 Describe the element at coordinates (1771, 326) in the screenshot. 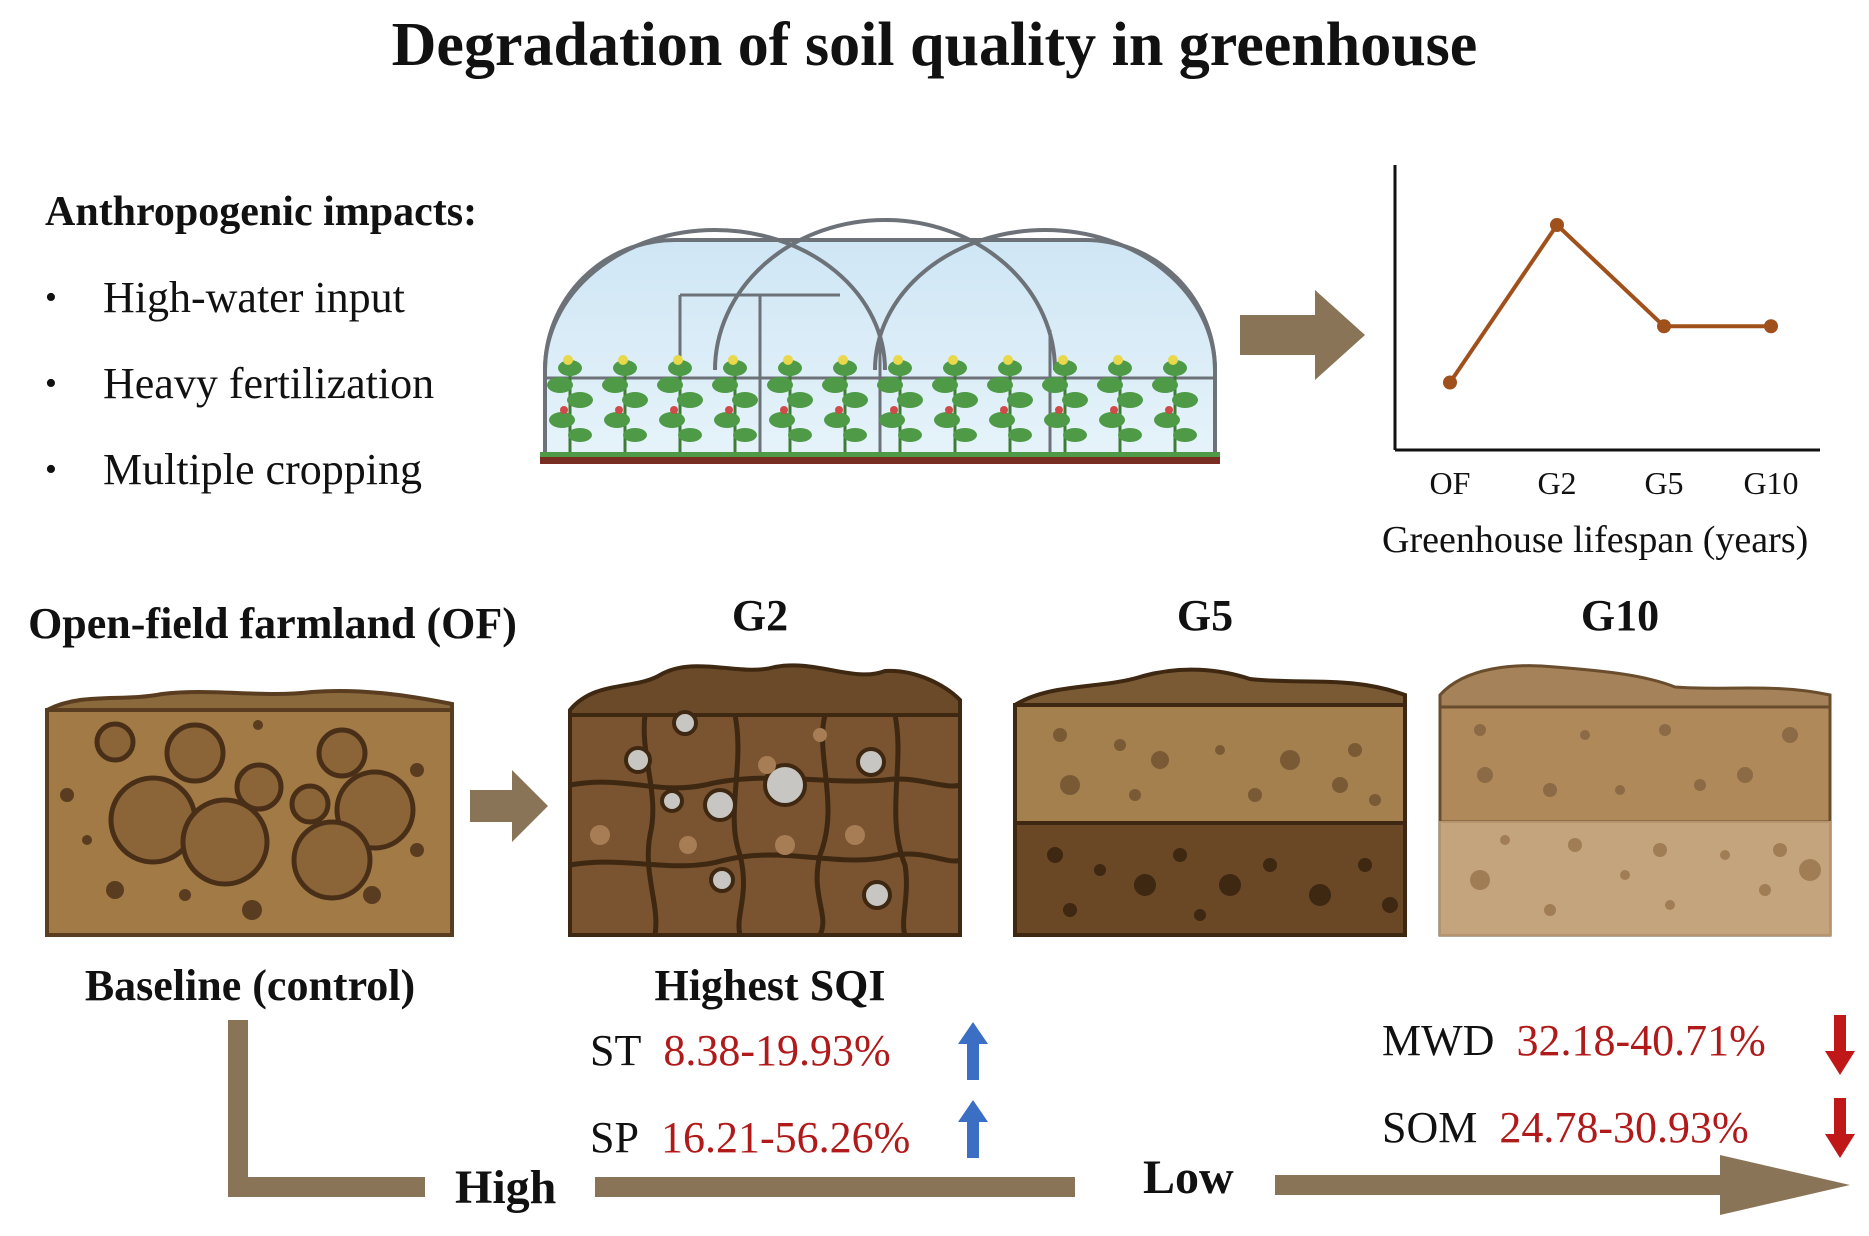

I see `data-point-g10` at that location.